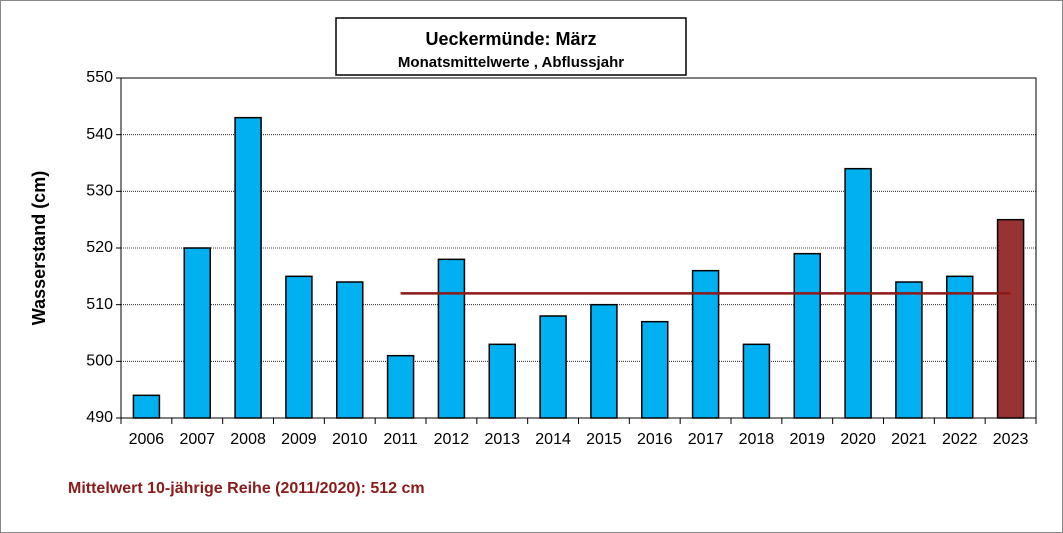 Image resolution: width=1063 pixels, height=533 pixels. Describe the element at coordinates (99, 304) in the screenshot. I see `y-tick-label: 510` at that location.